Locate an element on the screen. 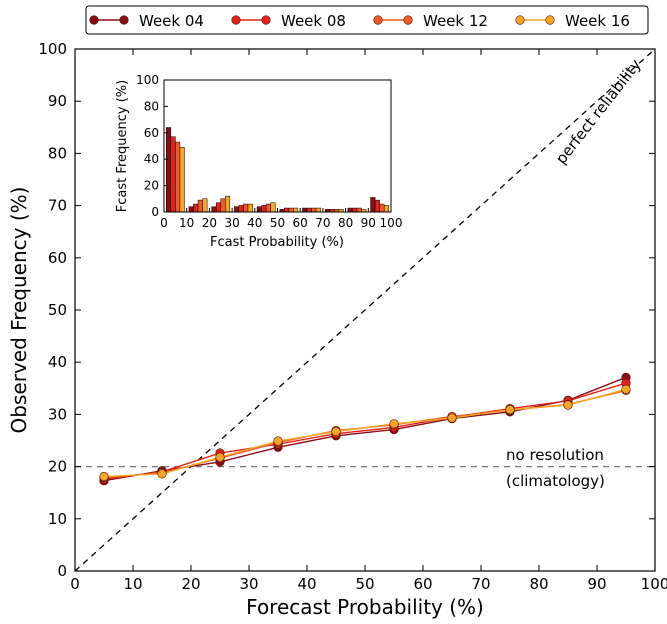  inset-x-tick-label: 50 is located at coordinates (277, 223).